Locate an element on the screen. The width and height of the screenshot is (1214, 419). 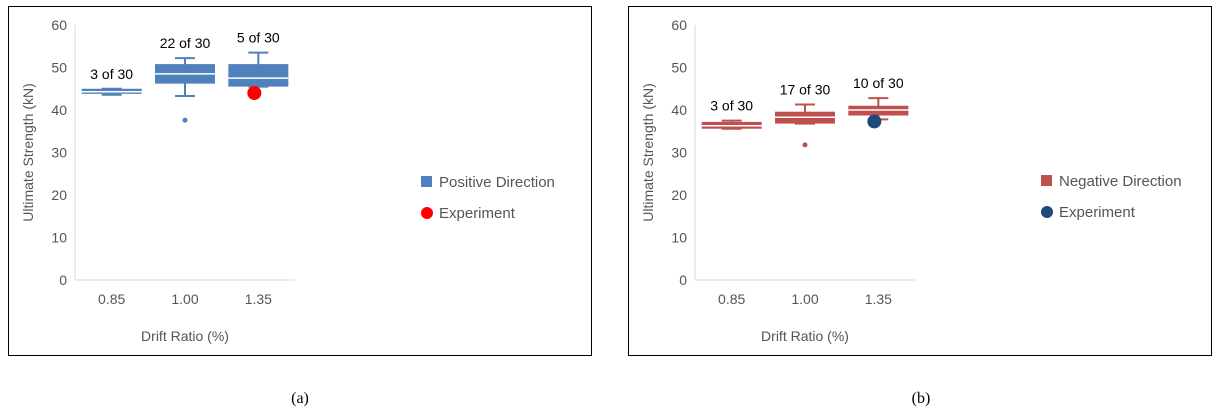
caption-a: (a) is located at coordinates (300, 398).